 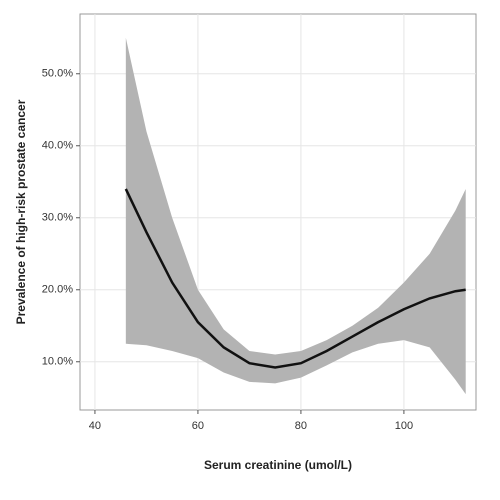 What do you see at coordinates (57, 74) in the screenshot?
I see `y-tick-label: 50.0%` at bounding box center [57, 74].